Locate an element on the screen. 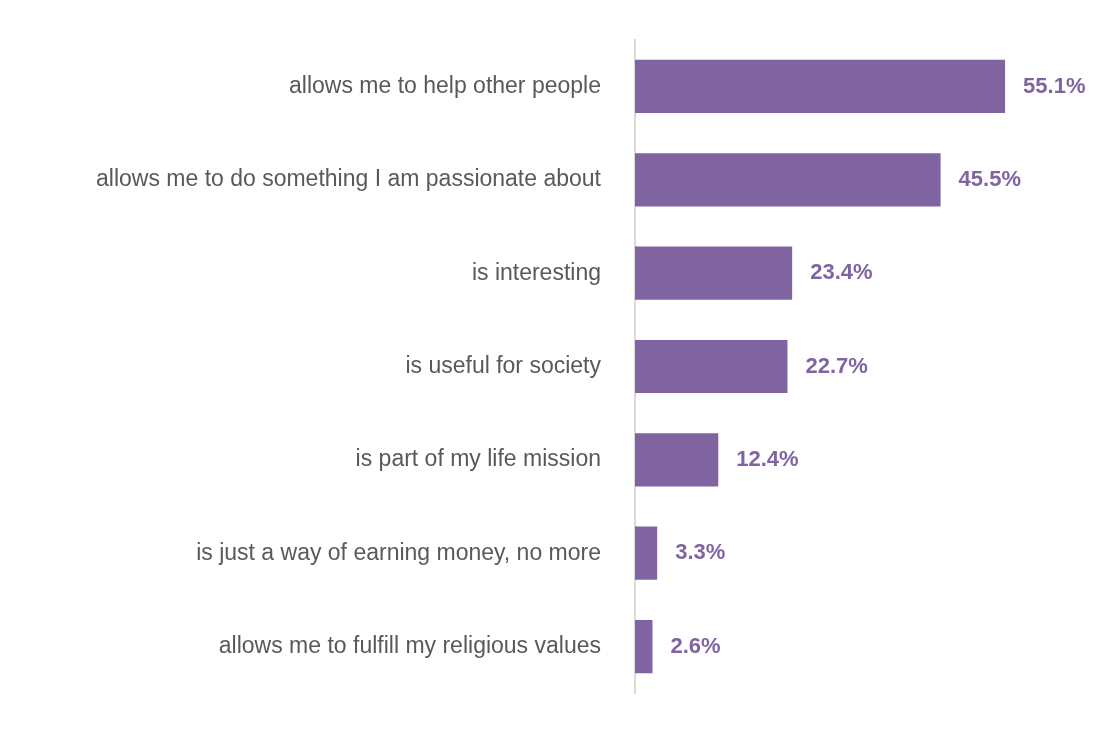  data-label: 3.3% is located at coordinates (700, 552).